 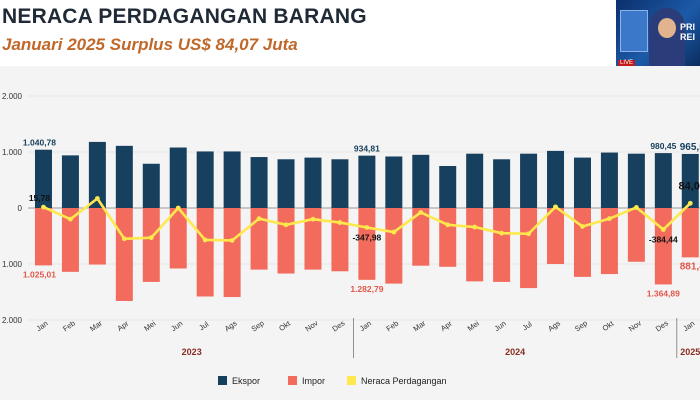 What do you see at coordinates (69, 326) in the screenshot?
I see `x-tick-label: Feb` at bounding box center [69, 326].